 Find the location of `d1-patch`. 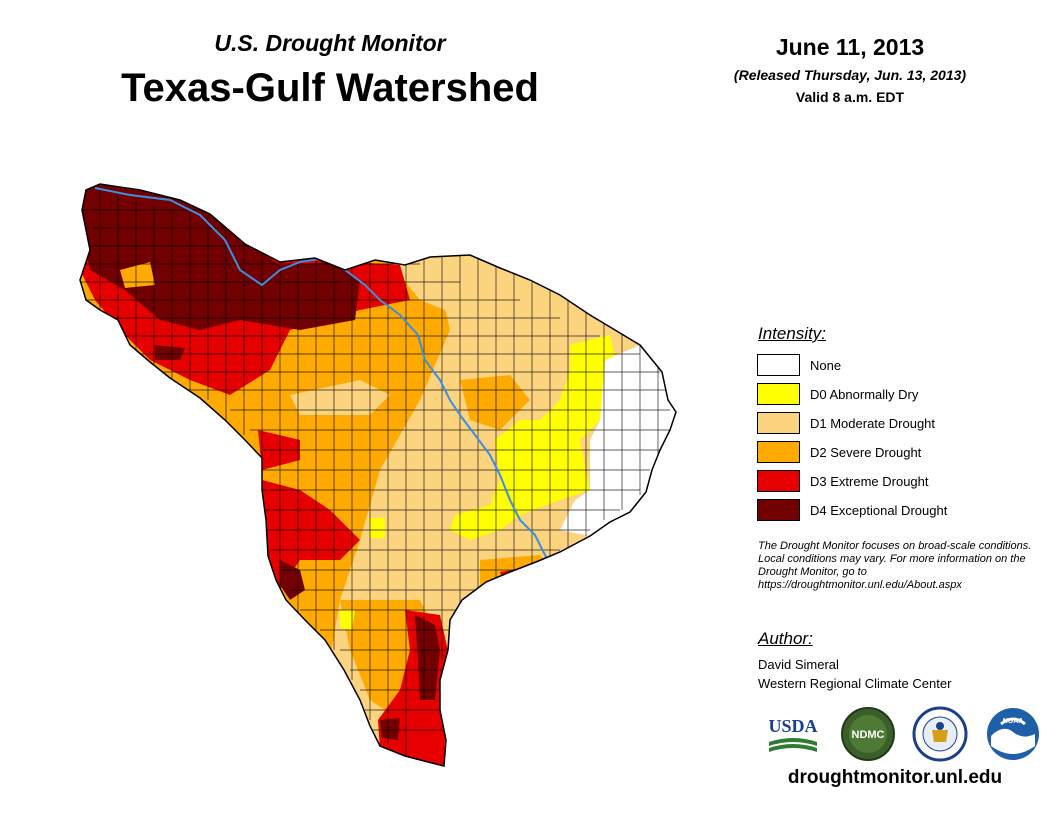

d1-patch is located at coordinates (340, 397).